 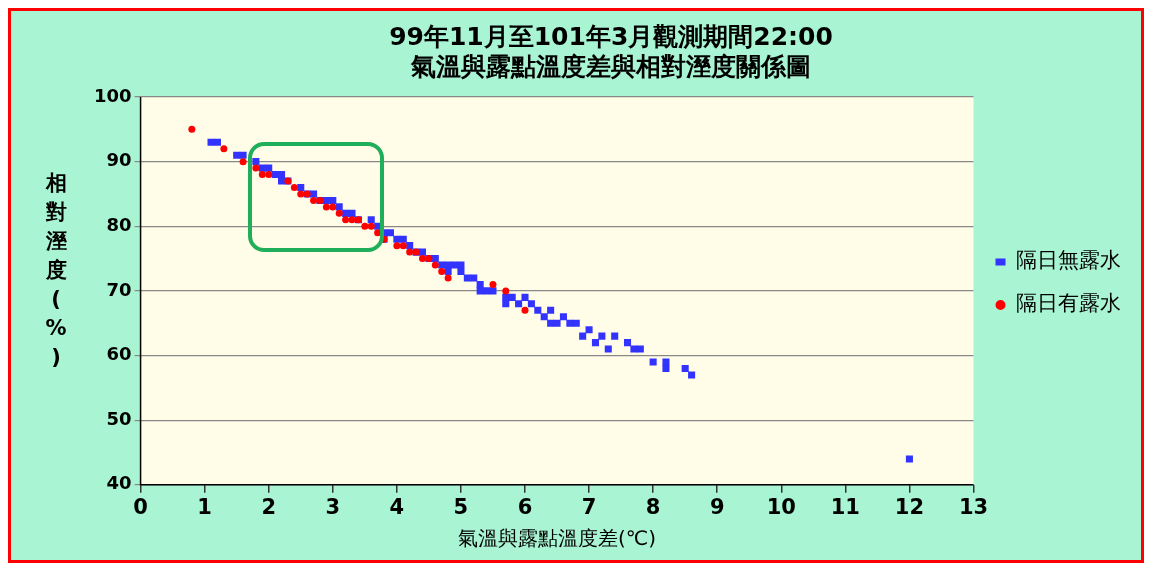 I want to click on text: 99年11月至101年3月觀測期間22:00, so click(x=611, y=36).